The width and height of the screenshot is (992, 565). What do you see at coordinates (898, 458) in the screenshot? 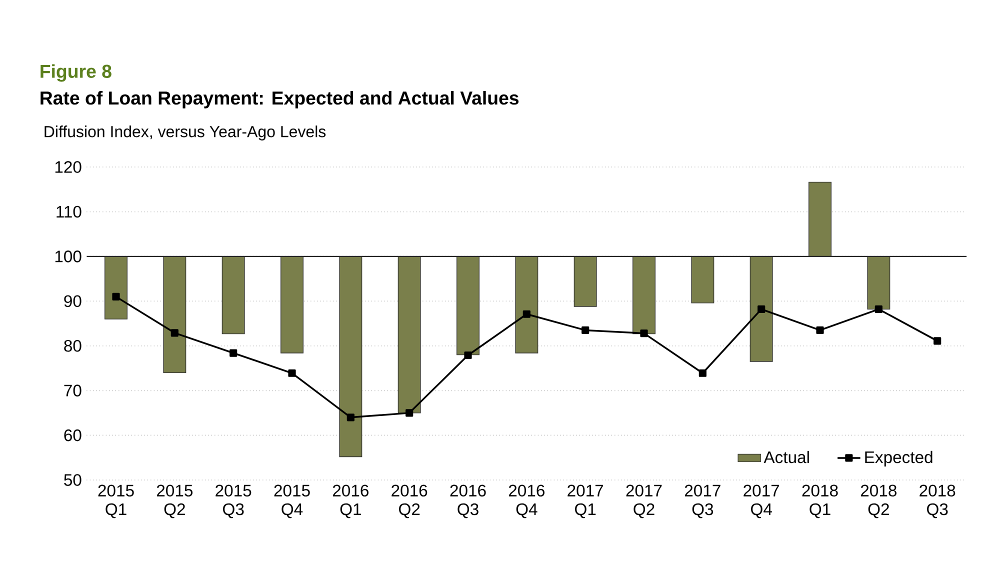
I see `legend-label: Expected` at bounding box center [898, 458].